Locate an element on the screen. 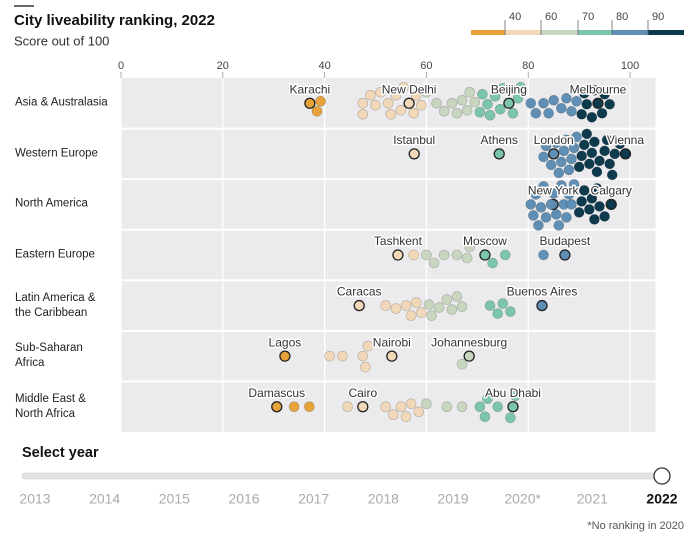 The width and height of the screenshot is (700, 545). year-label: 2020* is located at coordinates (522, 499).